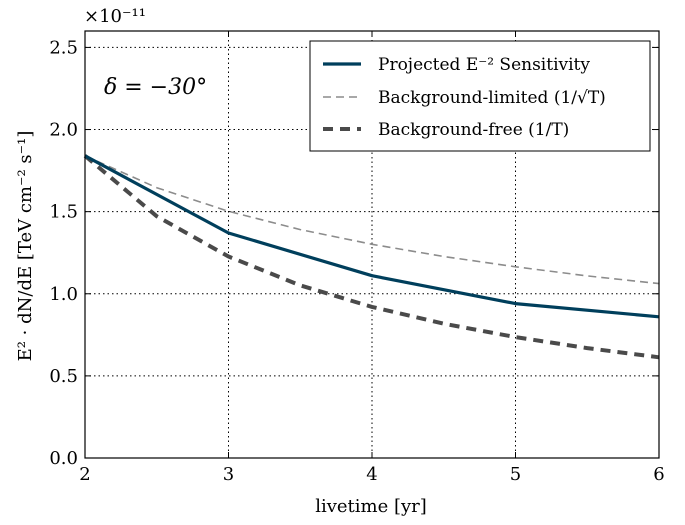  What do you see at coordinates (658, 474) in the screenshot?
I see `x-tick-label: 6` at bounding box center [658, 474].